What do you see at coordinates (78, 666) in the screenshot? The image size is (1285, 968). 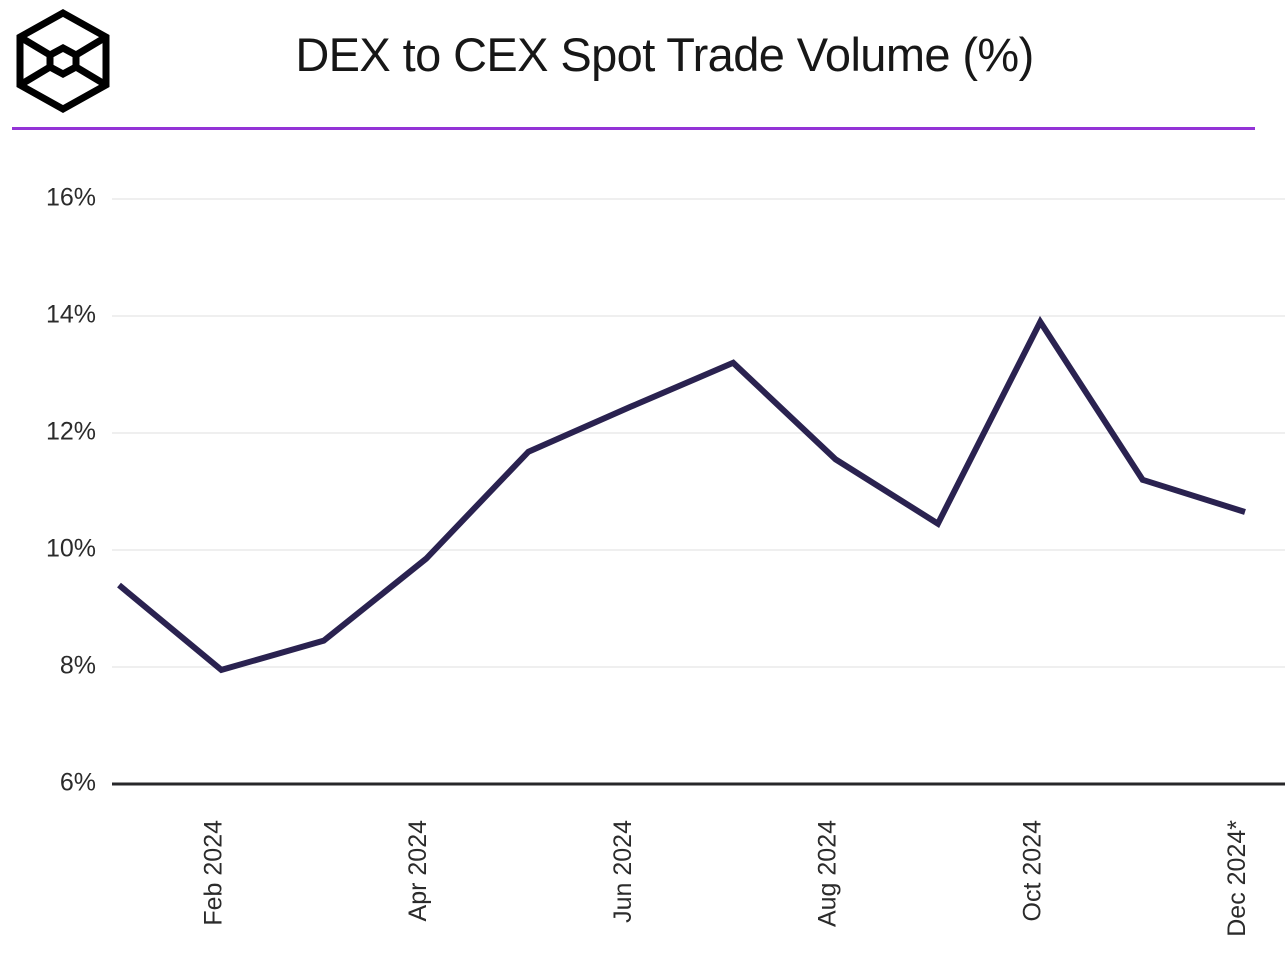 I see `y-axis-tick-label: 8%` at bounding box center [78, 666].